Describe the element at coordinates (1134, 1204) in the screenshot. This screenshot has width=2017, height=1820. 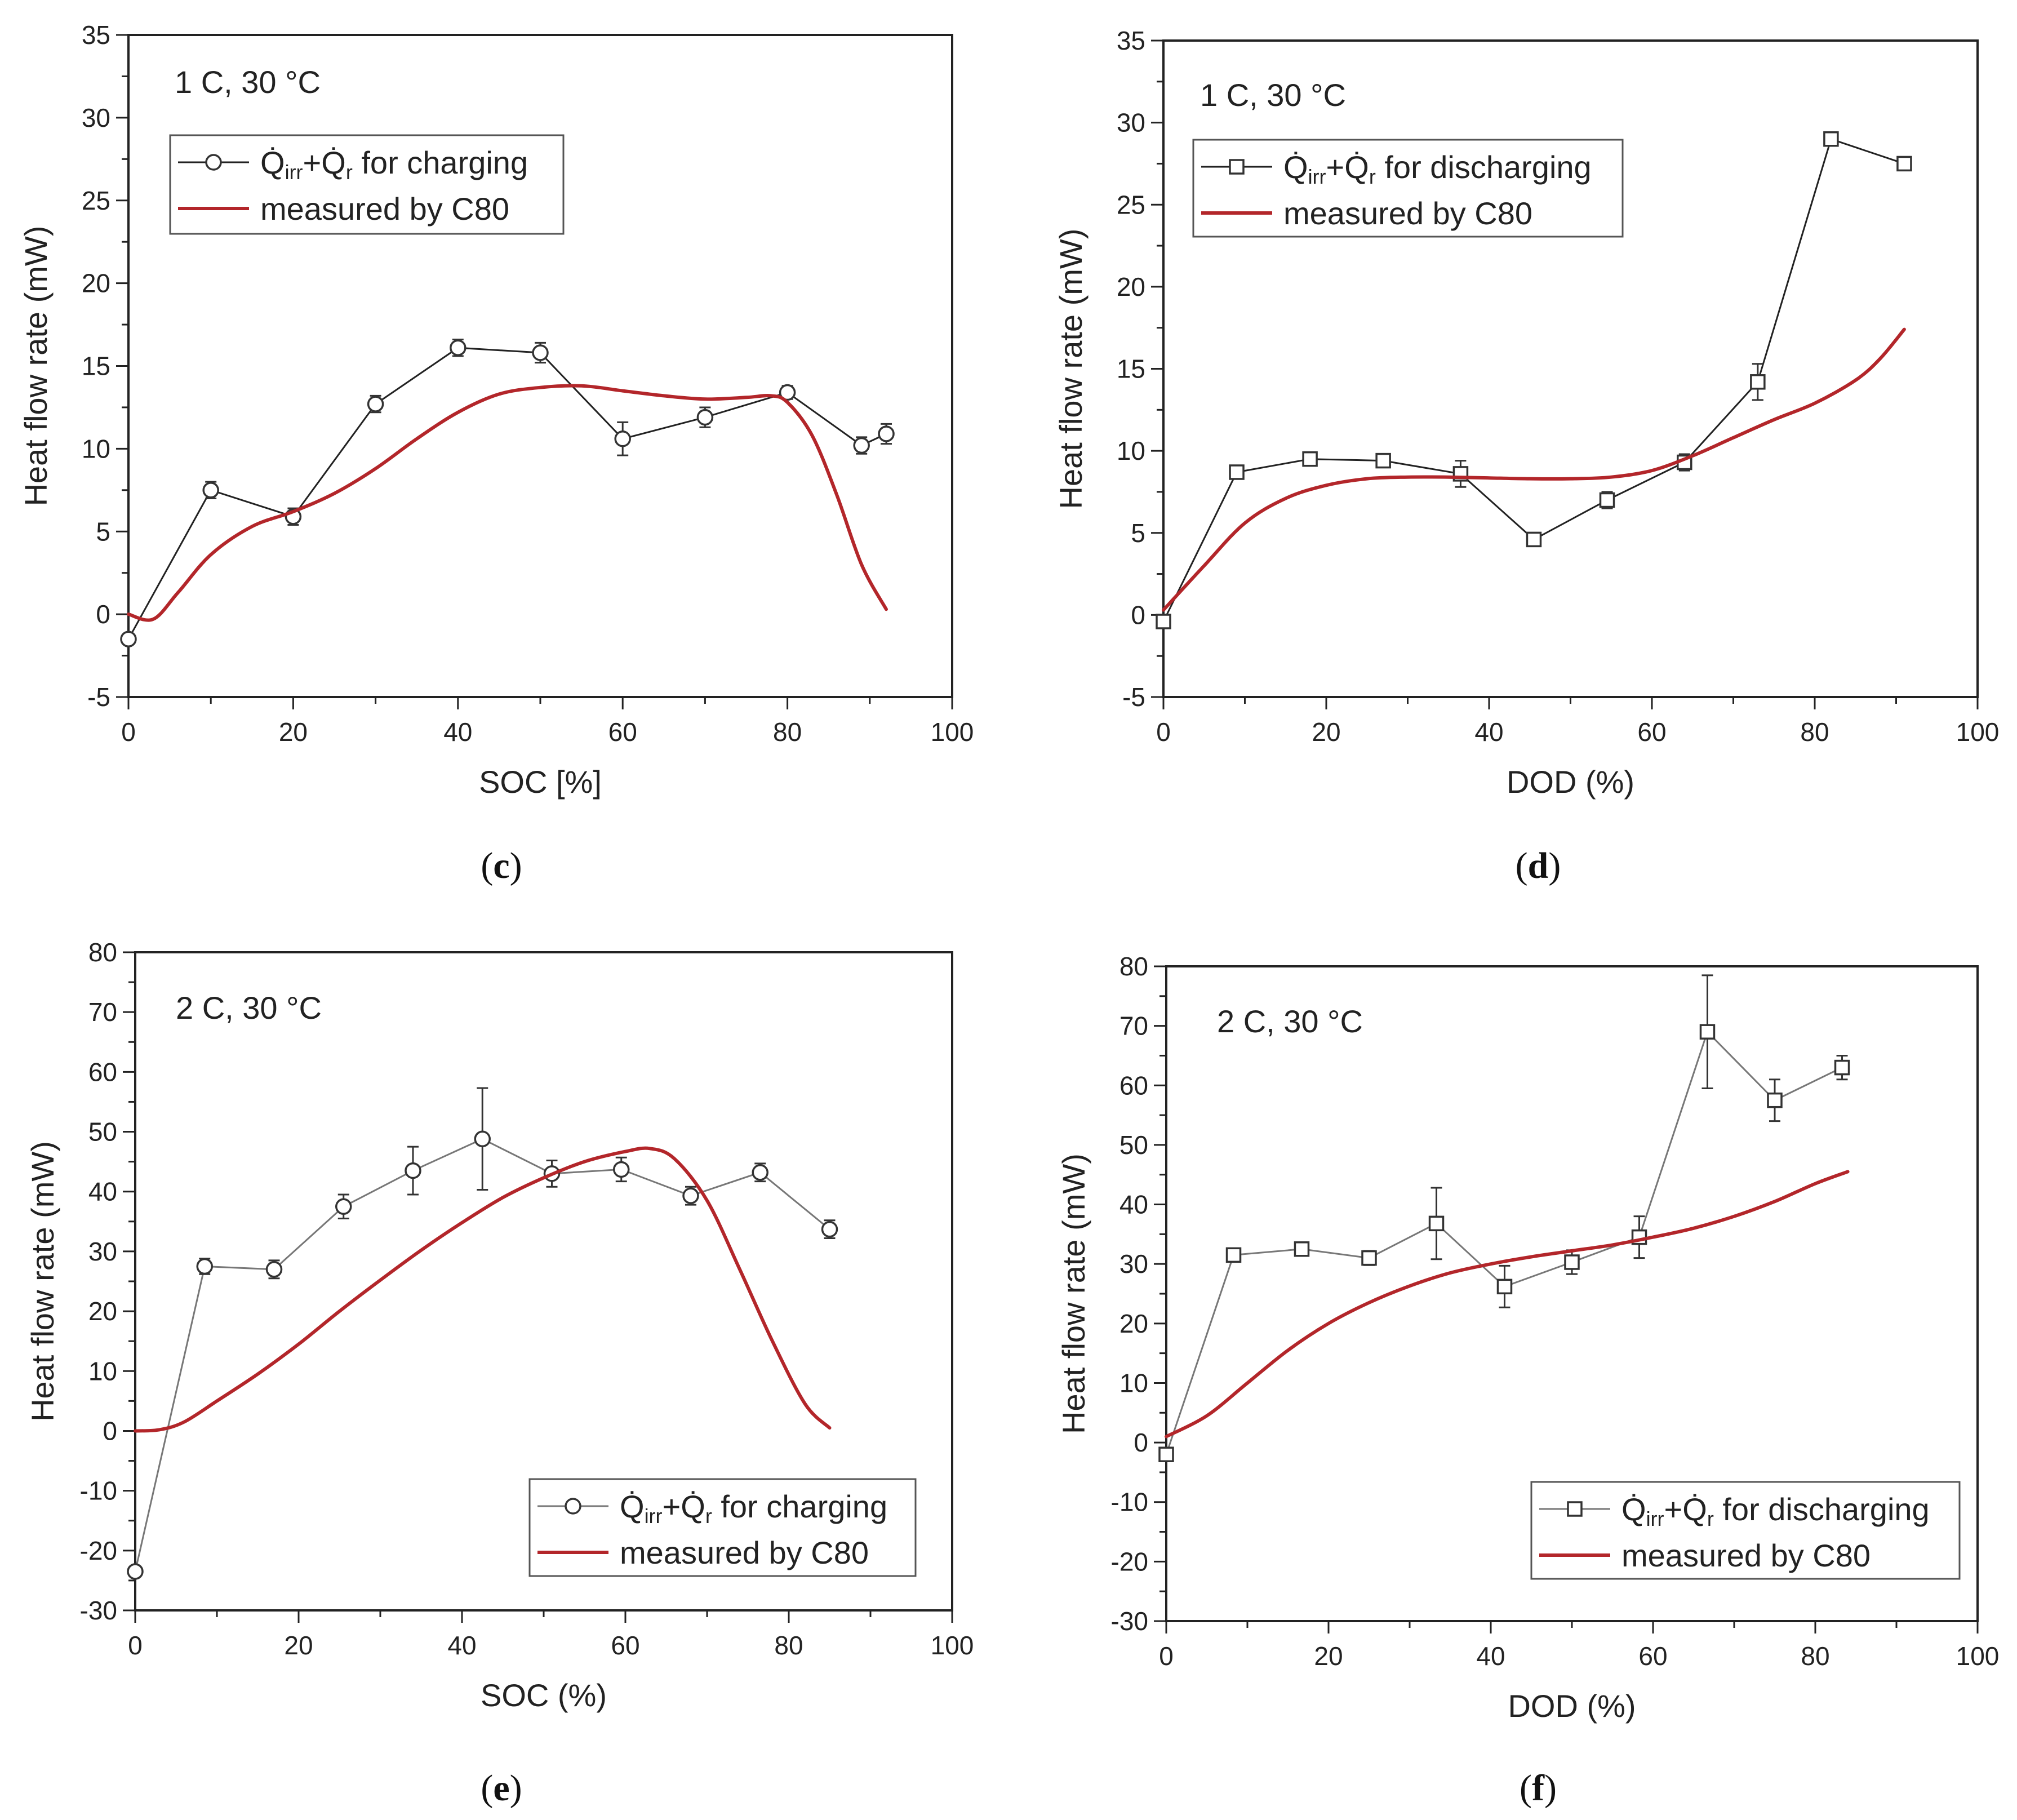
I see `y-tick-label: 40` at that location.